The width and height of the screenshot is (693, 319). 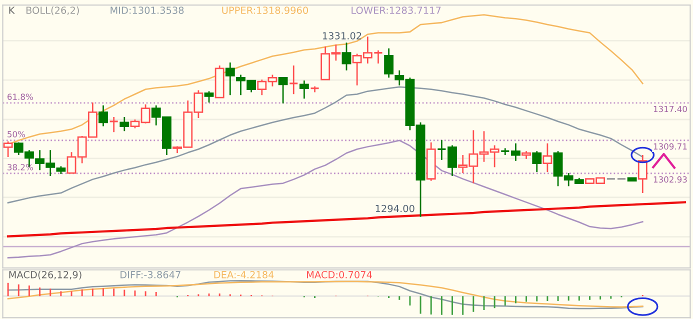 What do you see at coordinates (20, 167) in the screenshot?
I see `annotation: 38.2%` at bounding box center [20, 167].